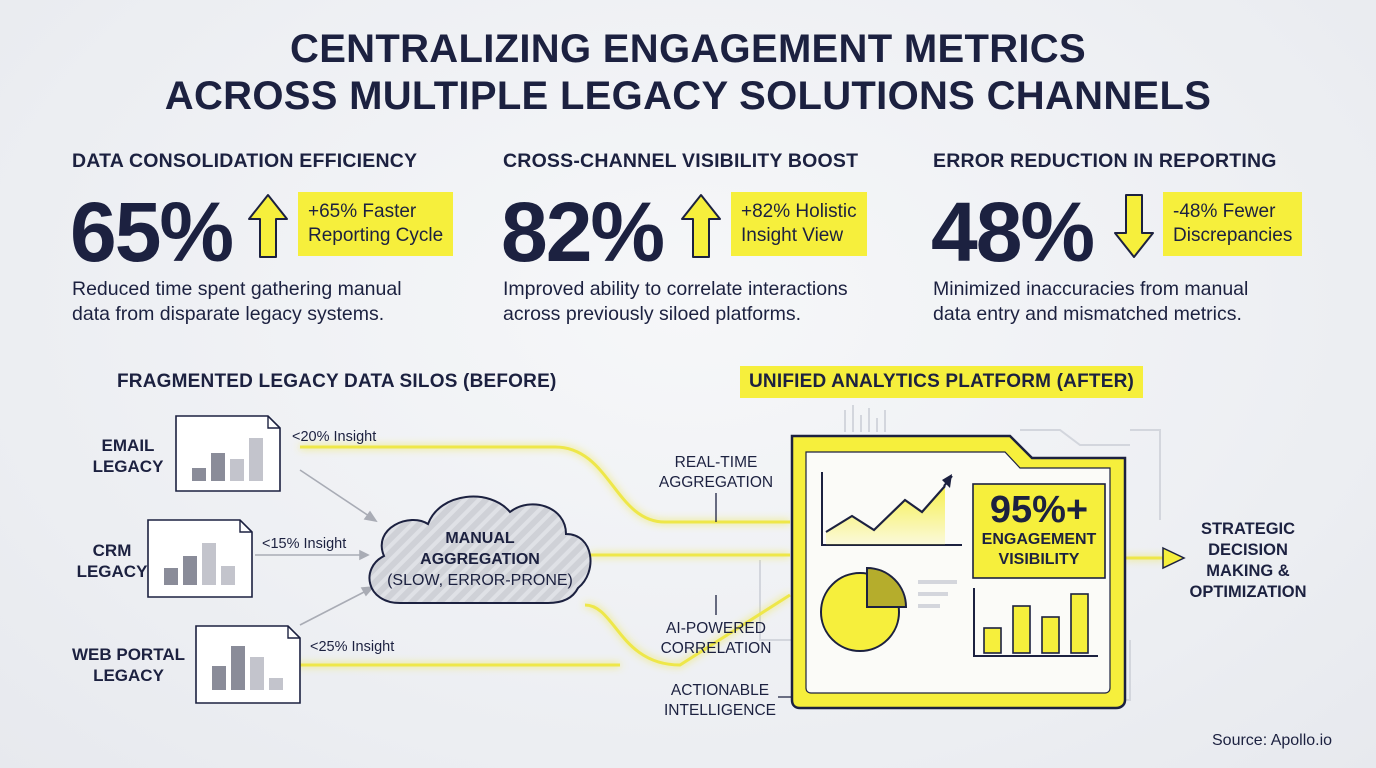 The height and width of the screenshot is (768, 1376). I want to click on insight-label-email: <20% Insight, so click(334, 437).